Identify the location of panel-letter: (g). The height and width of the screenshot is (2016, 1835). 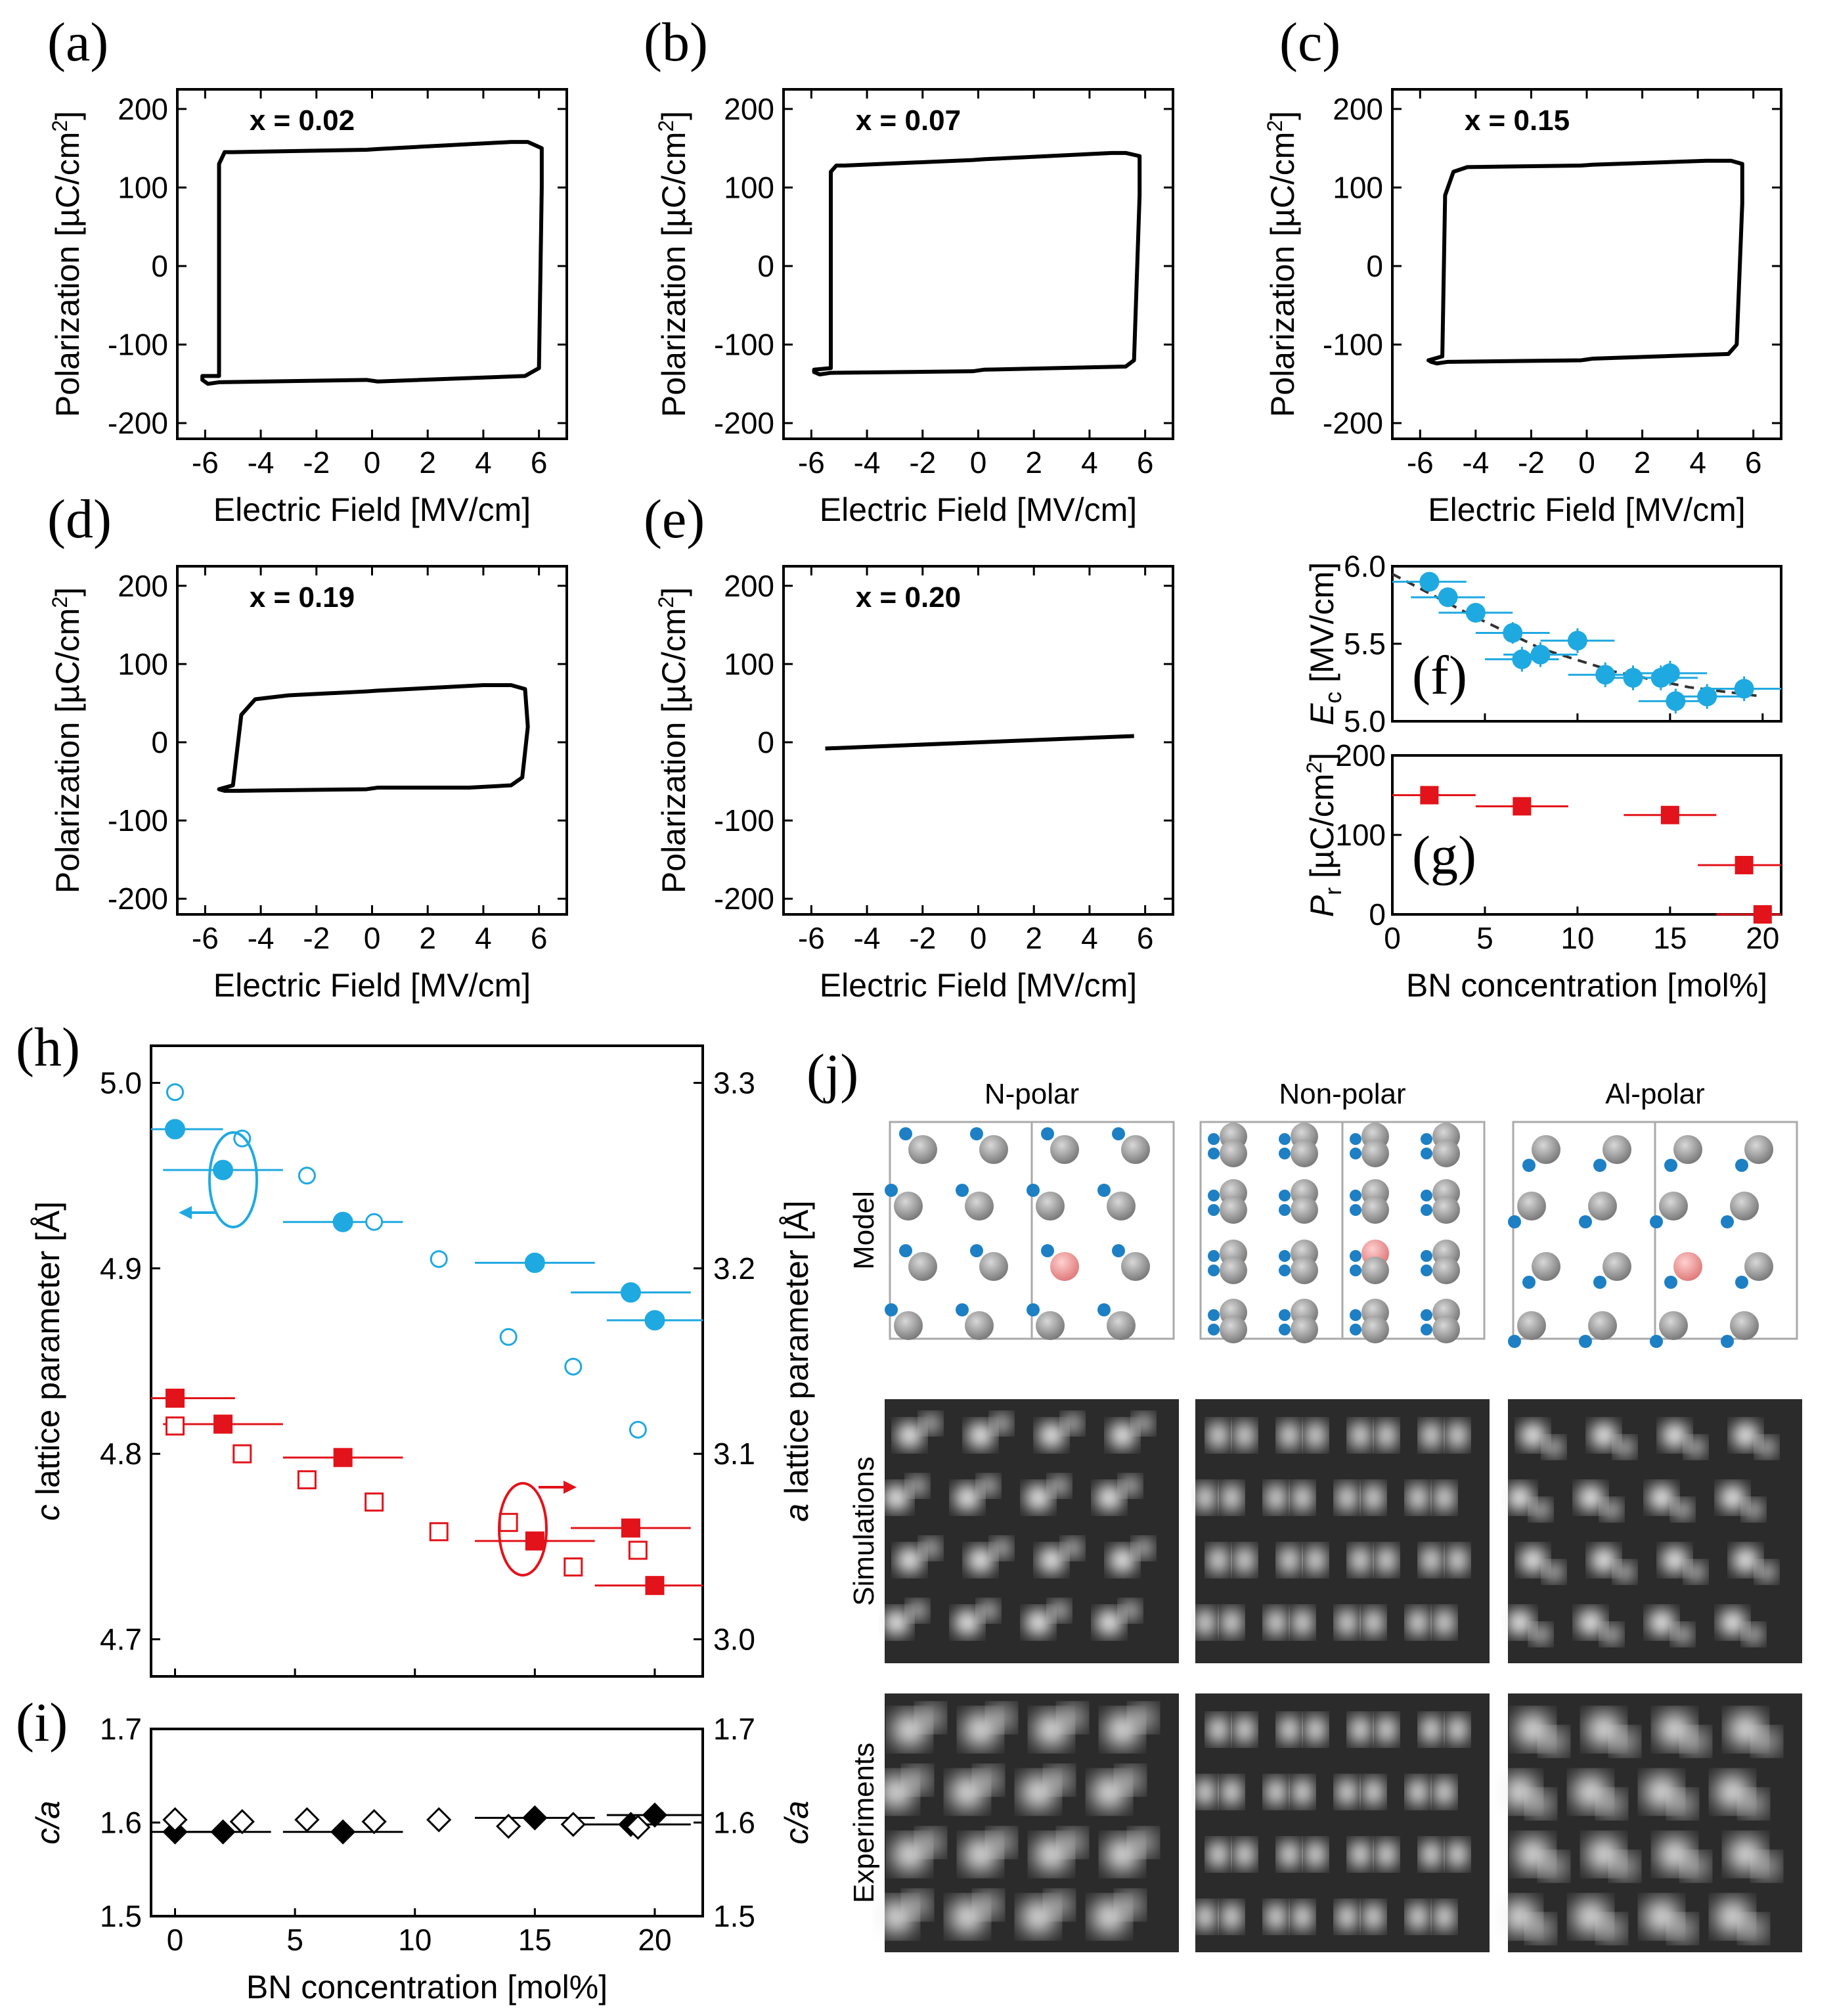
(1444, 855).